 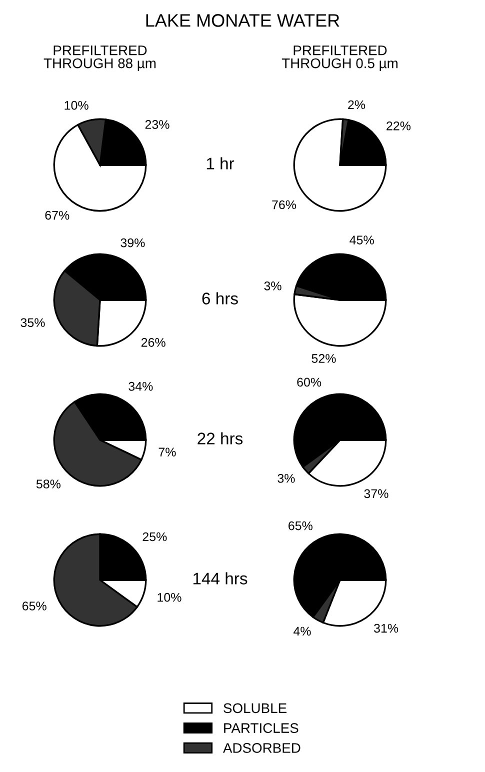 I want to click on data-label: 67%, so click(x=57, y=215).